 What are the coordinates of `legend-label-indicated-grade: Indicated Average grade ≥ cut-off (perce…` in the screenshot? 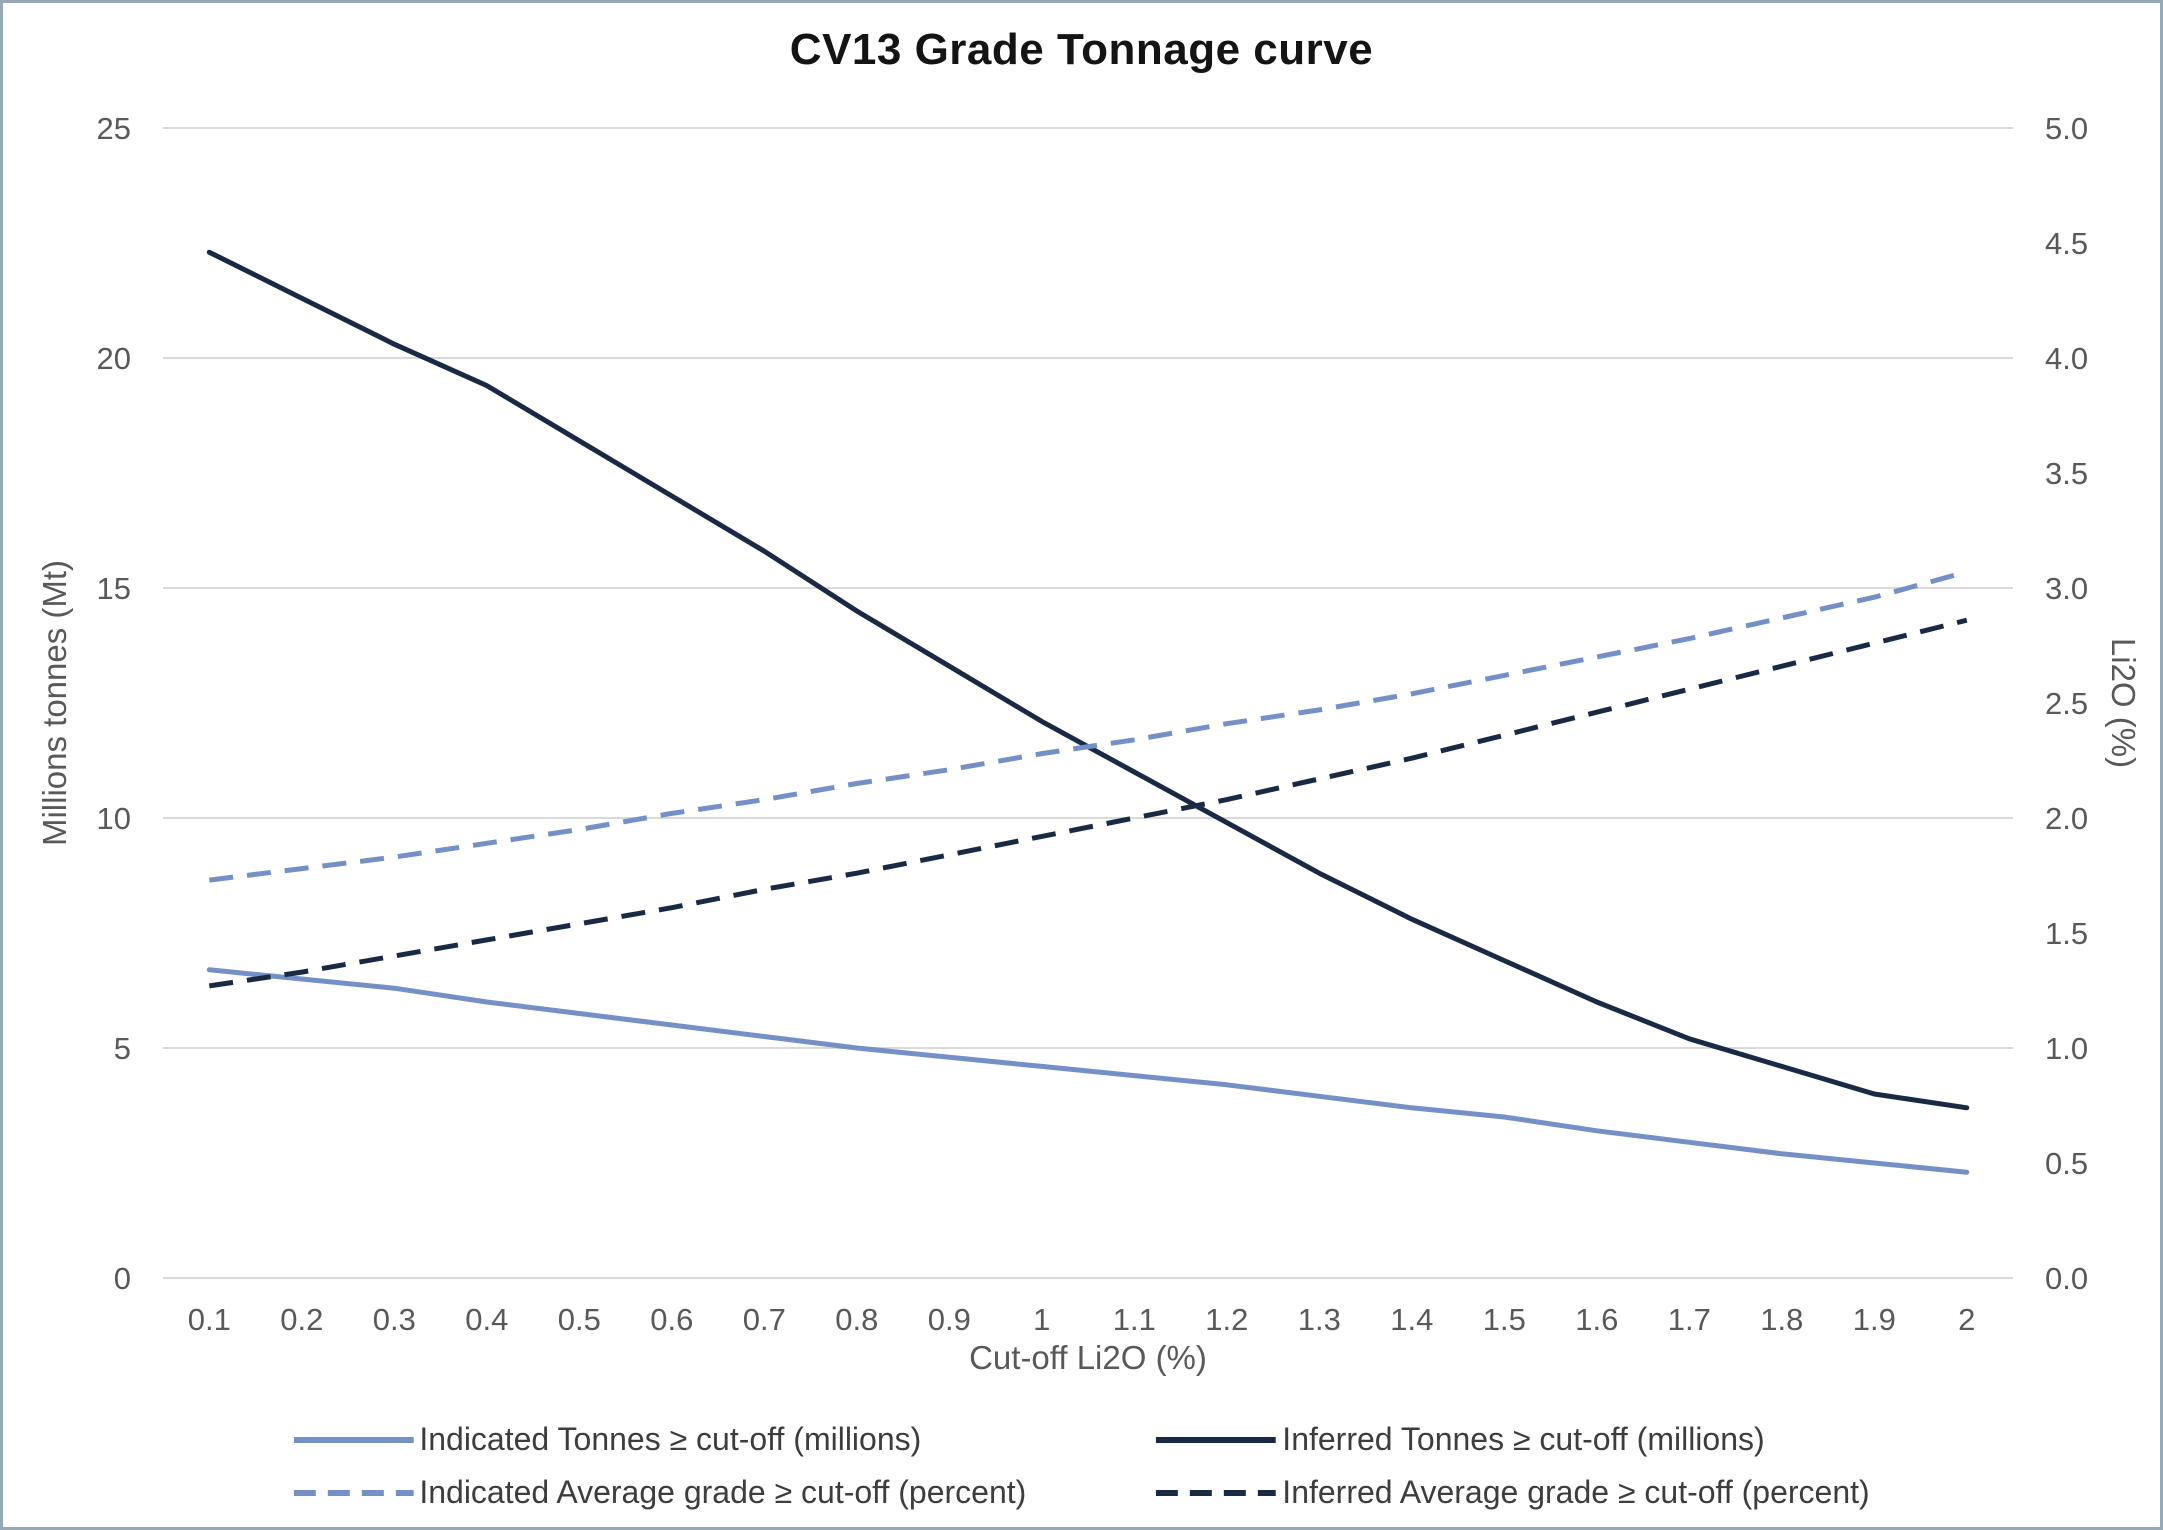 It's located at (723, 1492).